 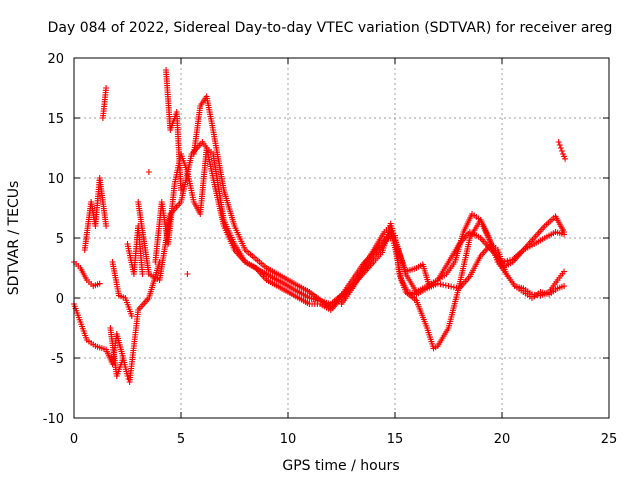 What do you see at coordinates (60, 239) in the screenshot?
I see `y-tick-label: 5` at bounding box center [60, 239].